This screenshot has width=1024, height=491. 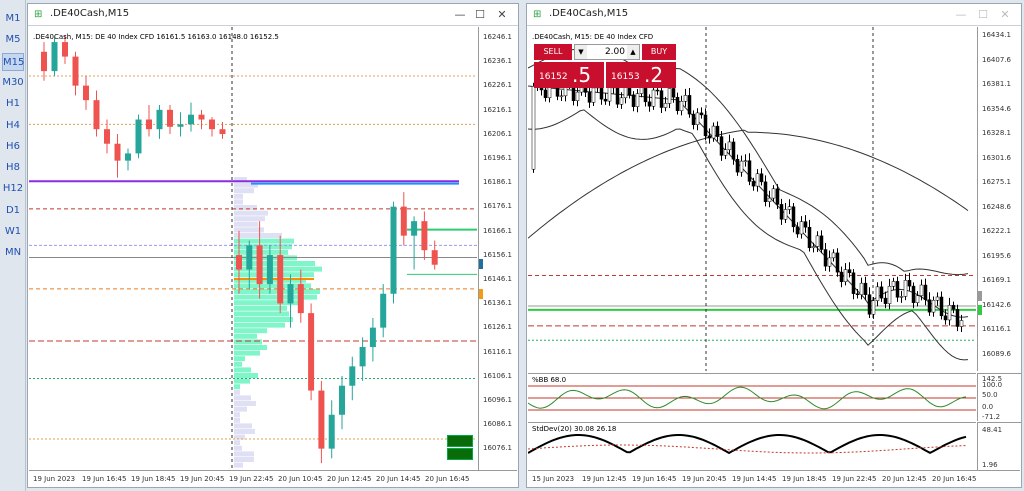 I want to click on price-tick: 16089.6, so click(x=996, y=353).